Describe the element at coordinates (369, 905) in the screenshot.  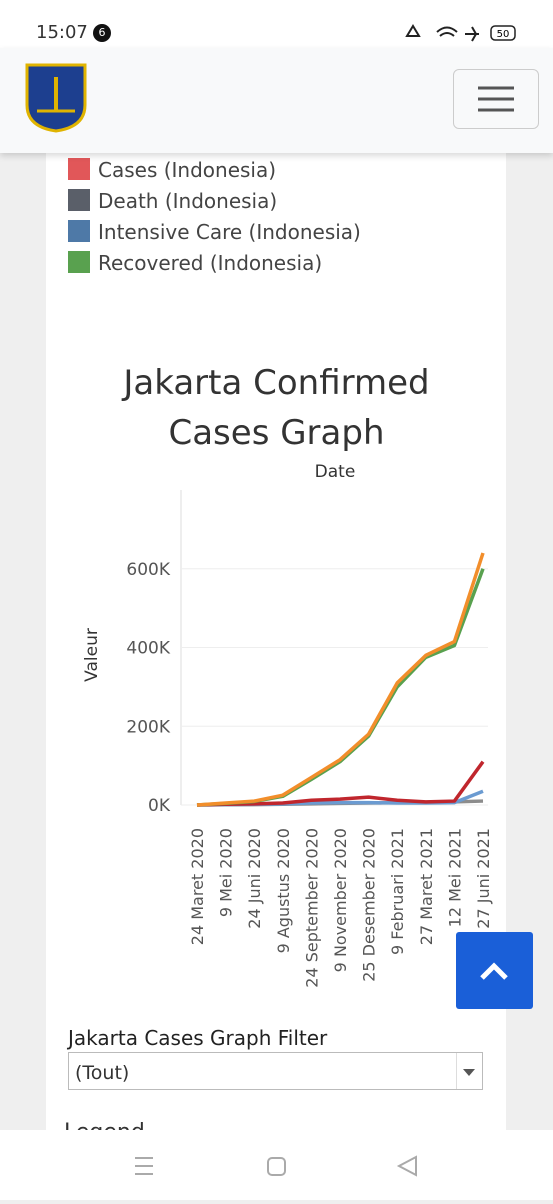
I see `x-tick-label: 25 Desember 2020` at that location.